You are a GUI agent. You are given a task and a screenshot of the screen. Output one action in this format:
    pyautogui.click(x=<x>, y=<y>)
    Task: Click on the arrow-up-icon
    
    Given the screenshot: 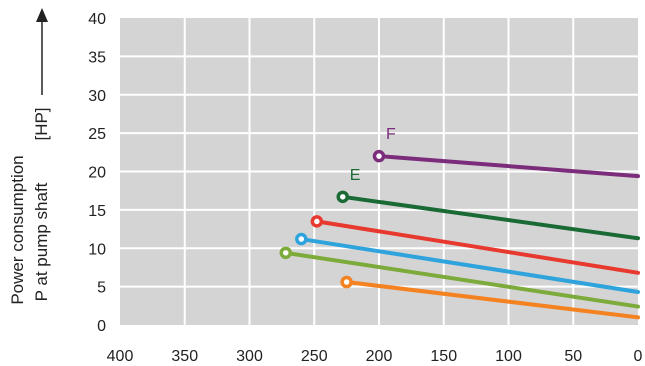 What is the action you would take?
    pyautogui.click(x=42, y=15)
    